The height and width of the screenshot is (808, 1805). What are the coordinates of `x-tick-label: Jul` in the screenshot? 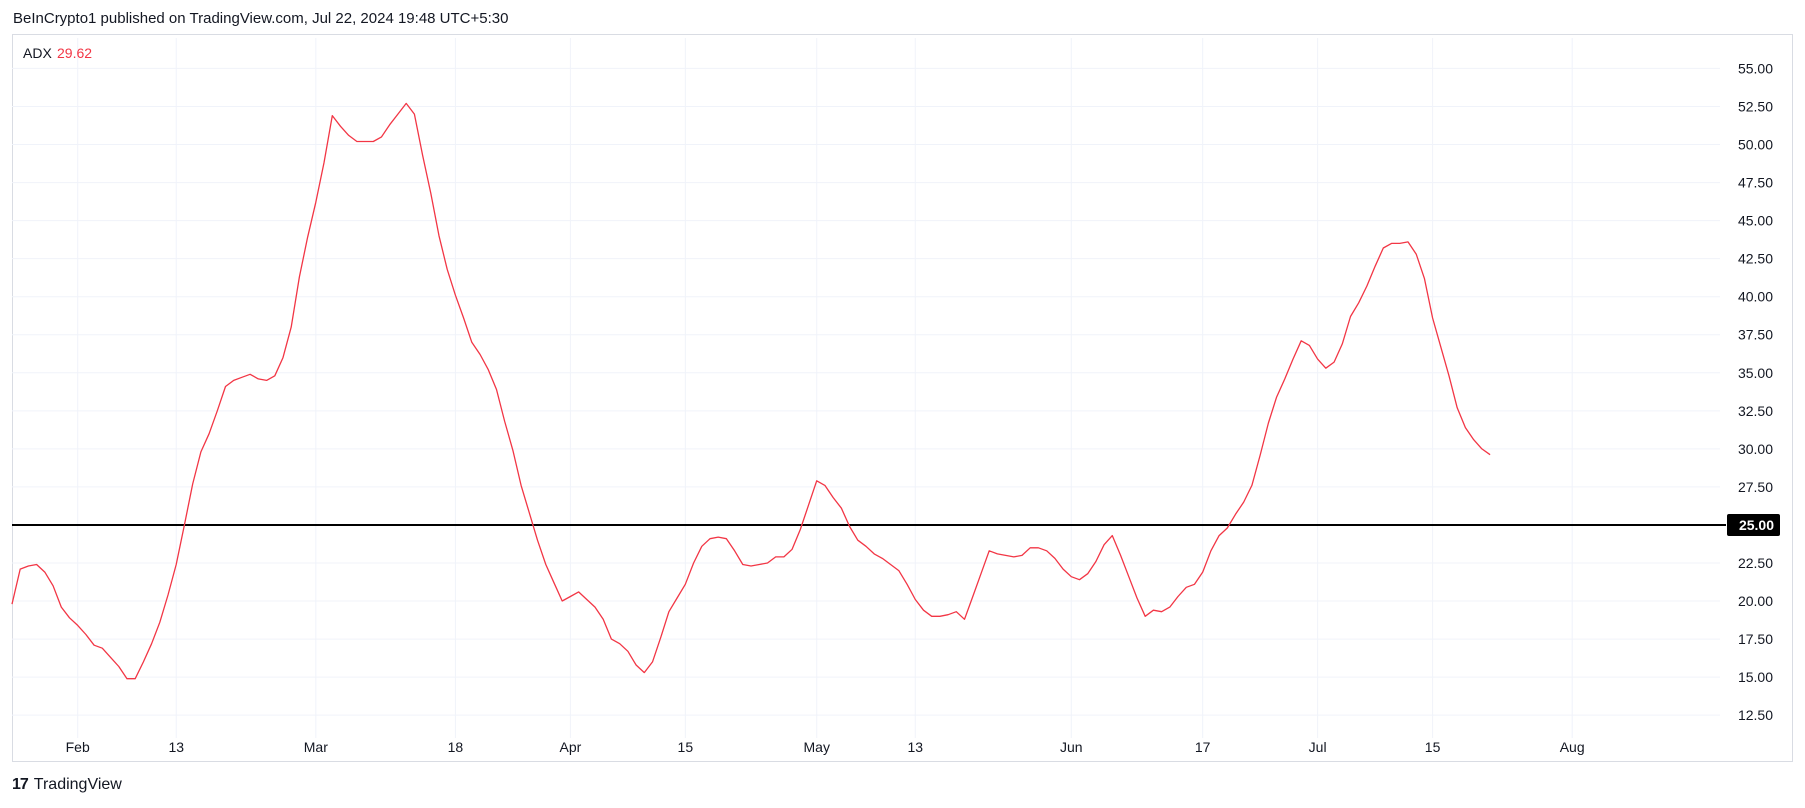 It's located at (1318, 747).